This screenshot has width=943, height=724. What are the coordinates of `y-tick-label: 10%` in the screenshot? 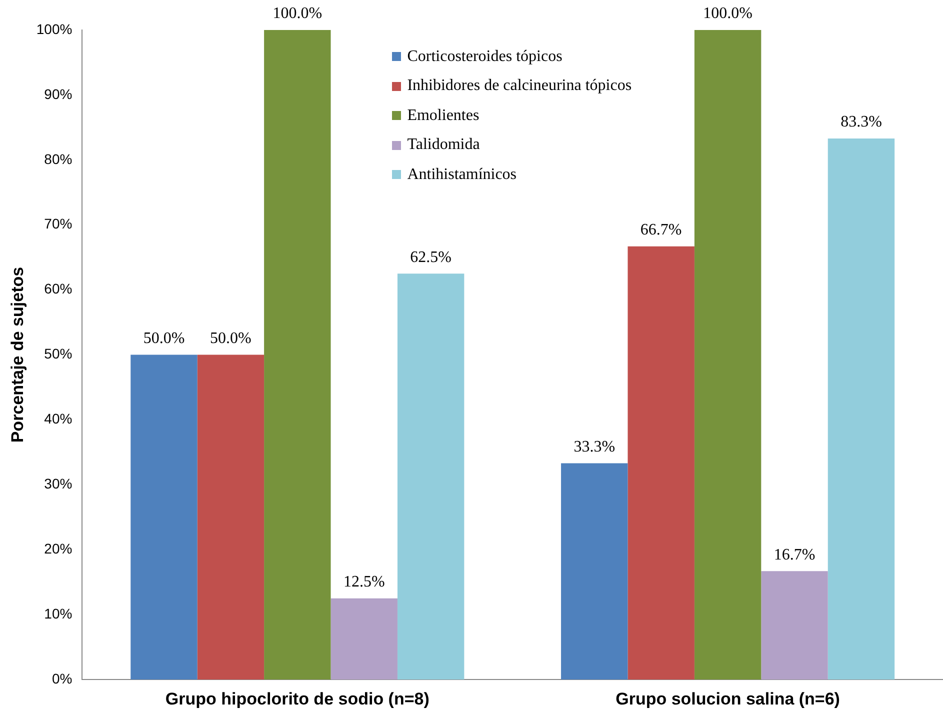 It's located at (58, 614).